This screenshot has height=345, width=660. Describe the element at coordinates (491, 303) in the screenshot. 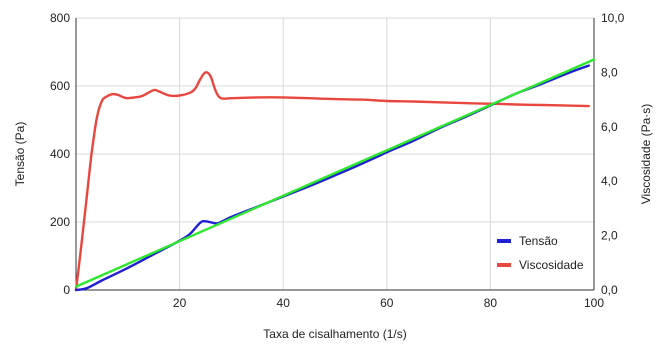

I see `x-tick-label: 80` at that location.